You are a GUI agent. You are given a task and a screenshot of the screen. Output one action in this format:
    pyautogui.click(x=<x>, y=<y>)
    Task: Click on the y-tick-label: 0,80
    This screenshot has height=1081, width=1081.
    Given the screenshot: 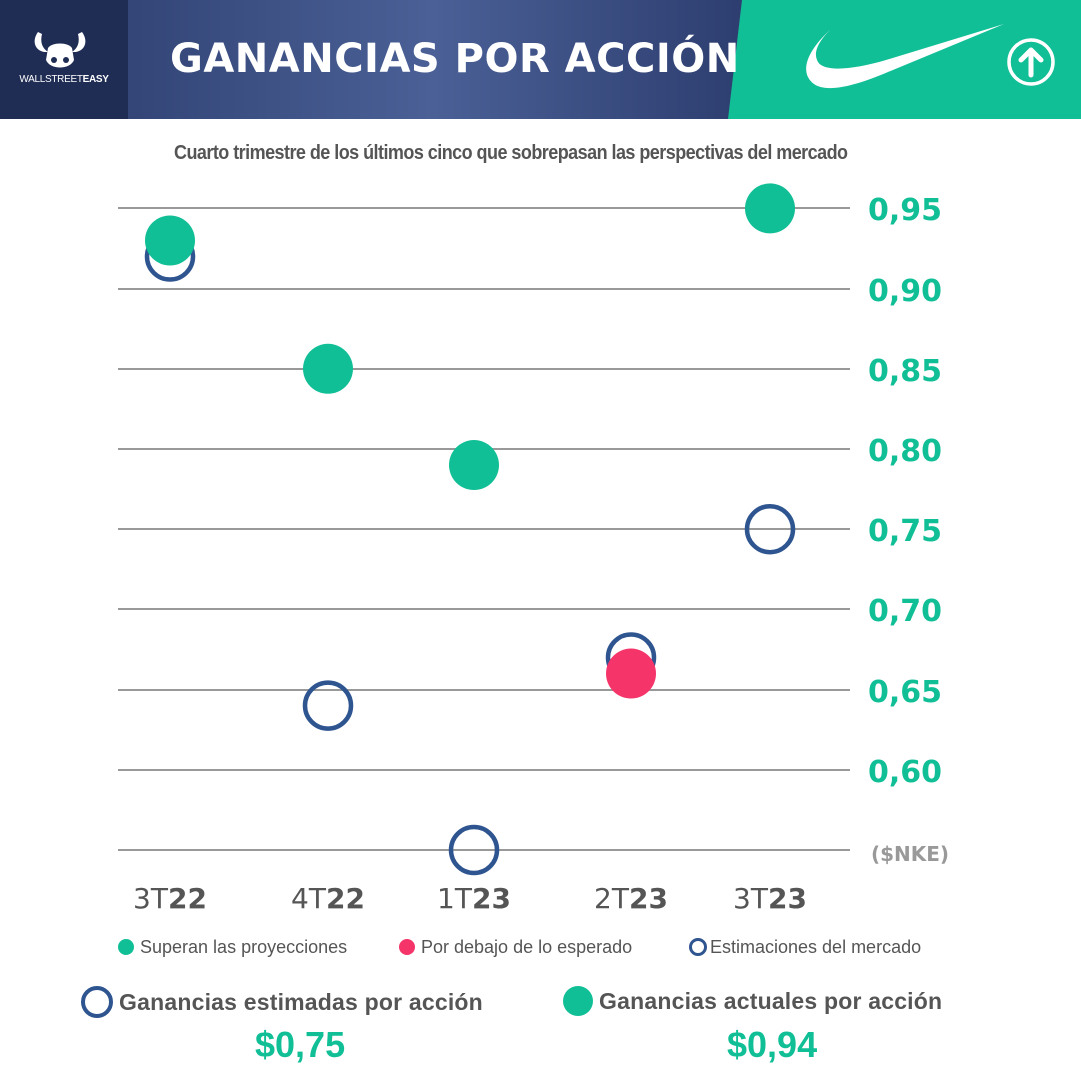 What is the action you would take?
    pyautogui.click(x=905, y=451)
    